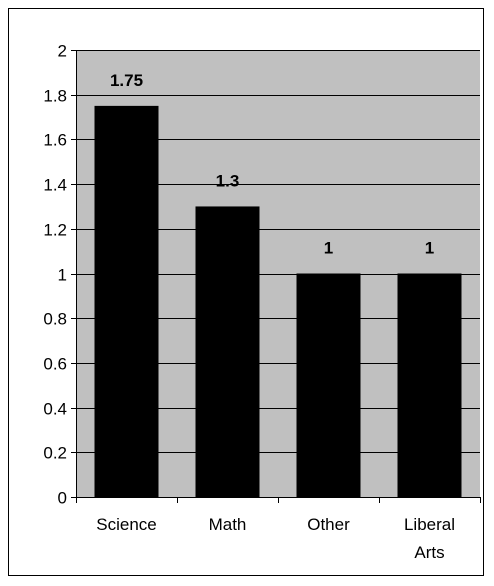 The height and width of the screenshot is (586, 494). What do you see at coordinates (55, 364) in the screenshot?
I see `y-tick-label-0.6: 0.6` at bounding box center [55, 364].